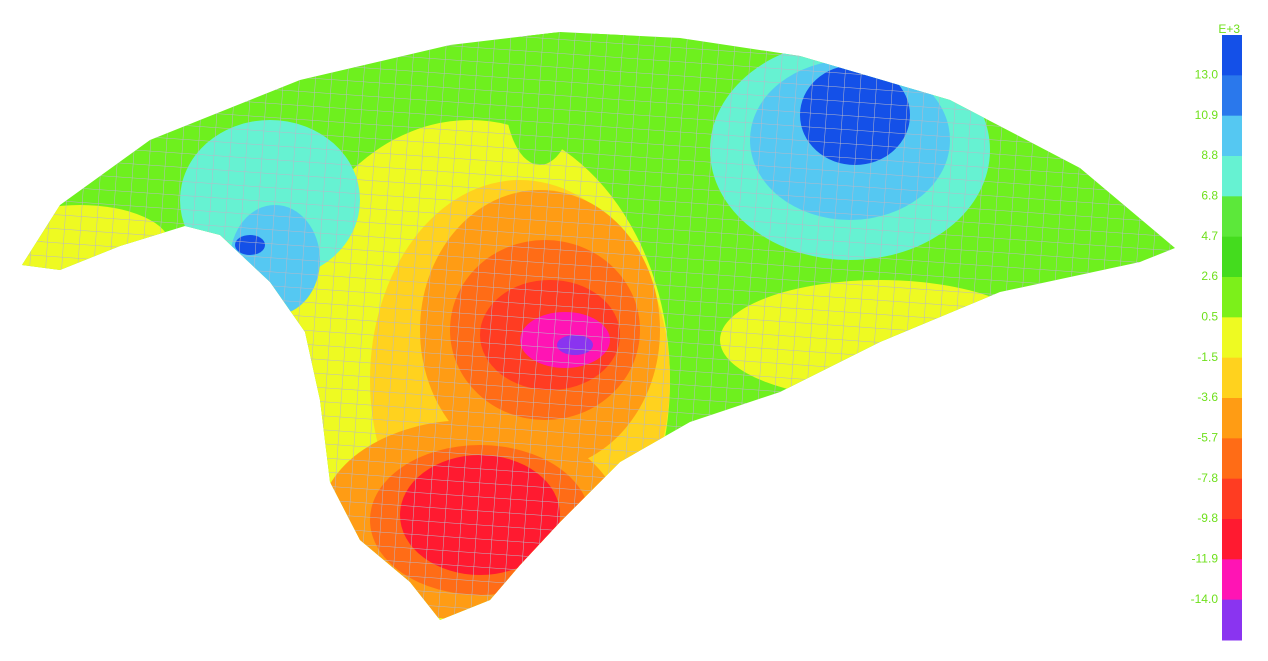  What do you see at coordinates (1209, 155) in the screenshot?
I see `legend-level: 8.8` at bounding box center [1209, 155].